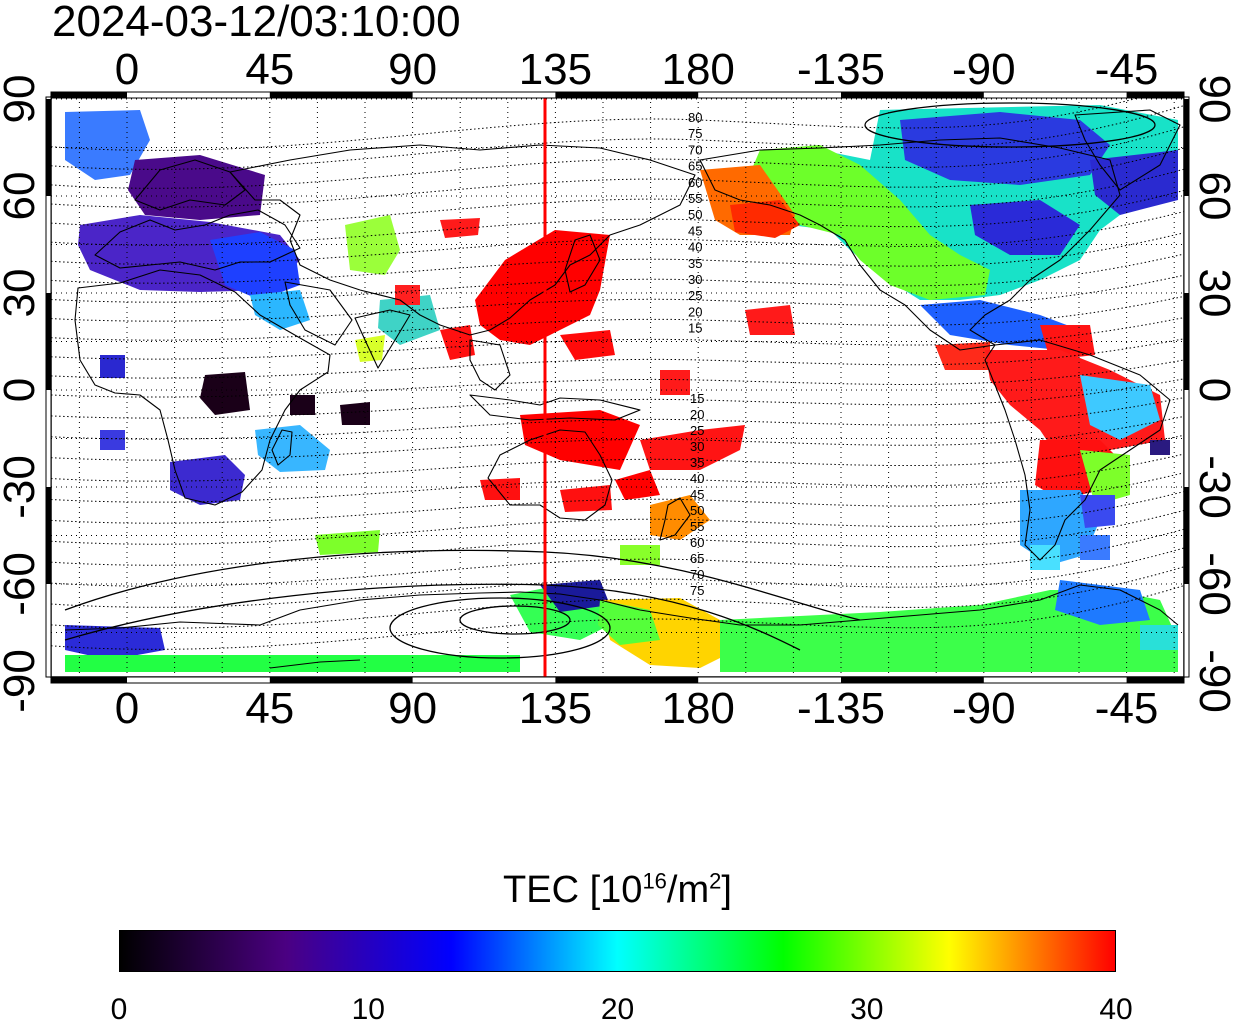 The height and width of the screenshot is (1027, 1235). I want to click on colorbar-label: TEC [1016/m2], so click(617, 889).